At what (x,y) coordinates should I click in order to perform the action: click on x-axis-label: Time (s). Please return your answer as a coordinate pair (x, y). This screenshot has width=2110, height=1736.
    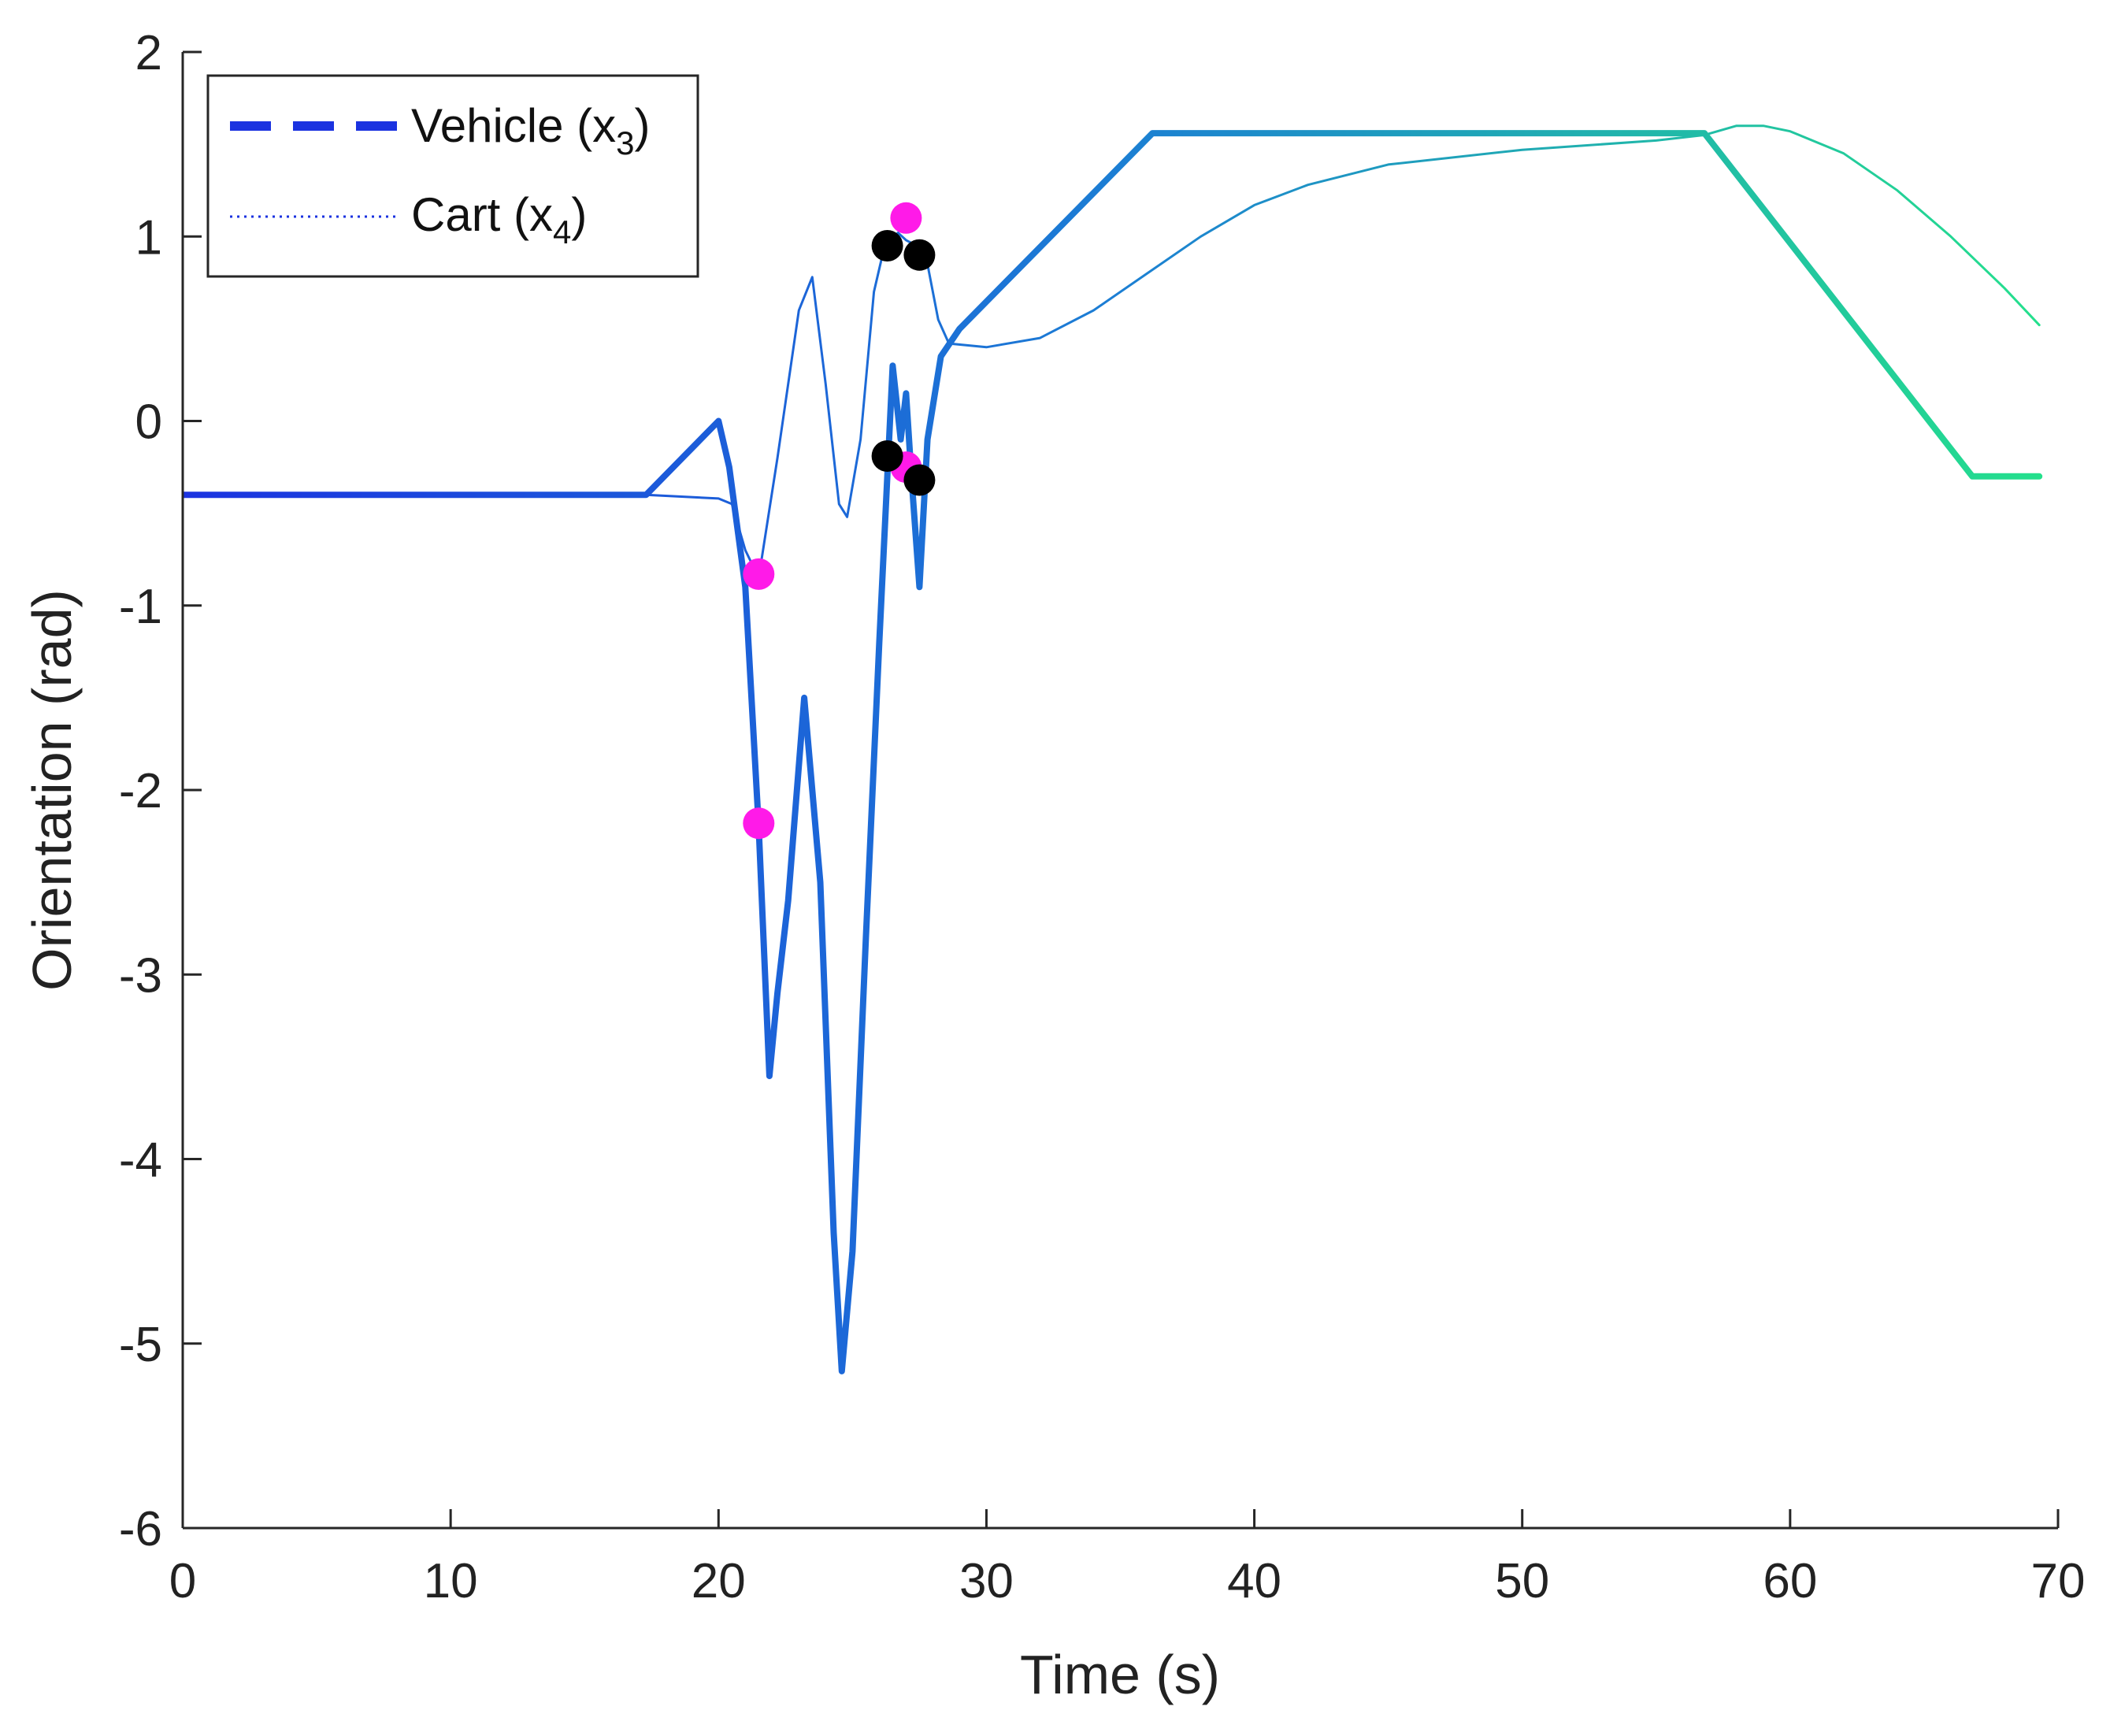
    Looking at the image, I should click on (1120, 1675).